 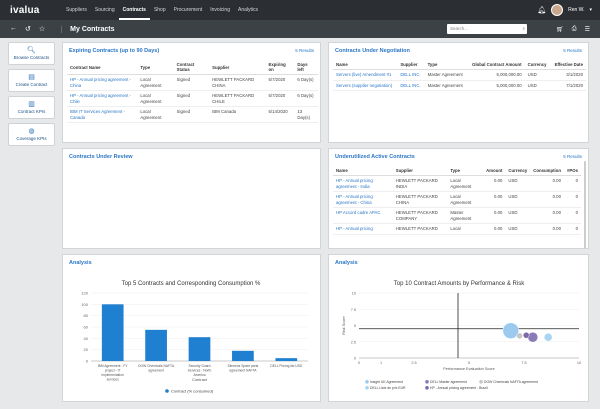 What do you see at coordinates (28, 29) in the screenshot?
I see `history-icon: ↺` at bounding box center [28, 29].